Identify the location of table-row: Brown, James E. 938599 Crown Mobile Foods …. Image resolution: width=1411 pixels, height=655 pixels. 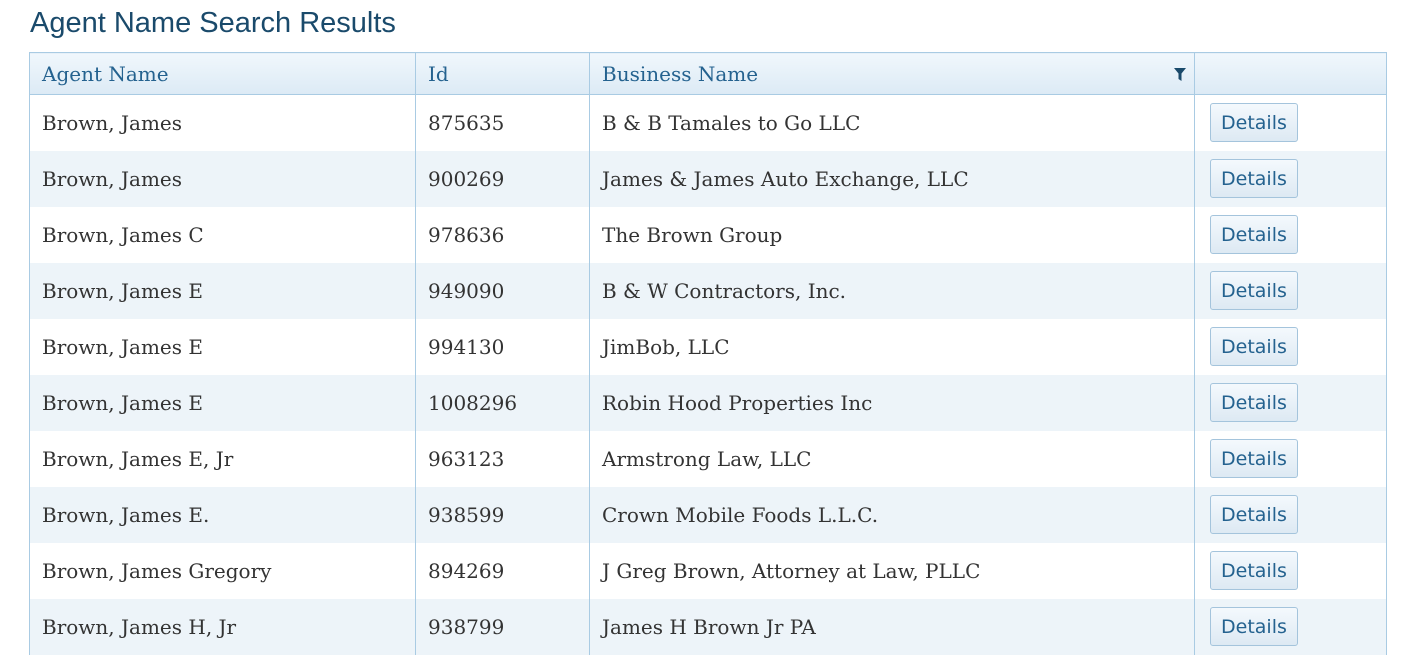
(708, 514).